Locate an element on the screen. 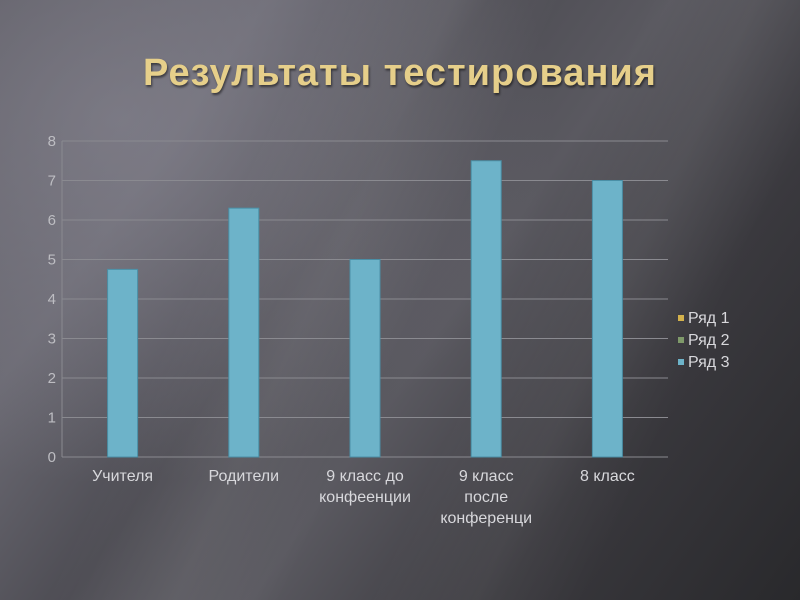  y-tick-label: 3 is located at coordinates (52, 339).